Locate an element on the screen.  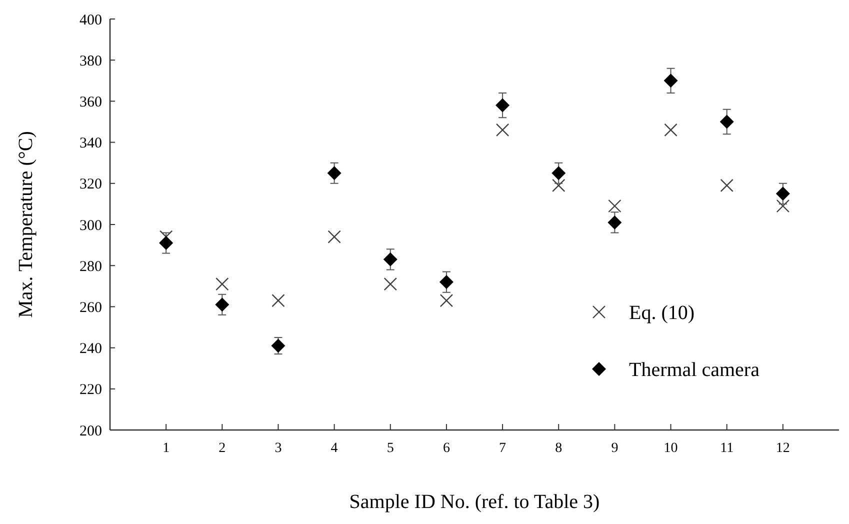
legend-label: Eq. (10) is located at coordinates (662, 313).